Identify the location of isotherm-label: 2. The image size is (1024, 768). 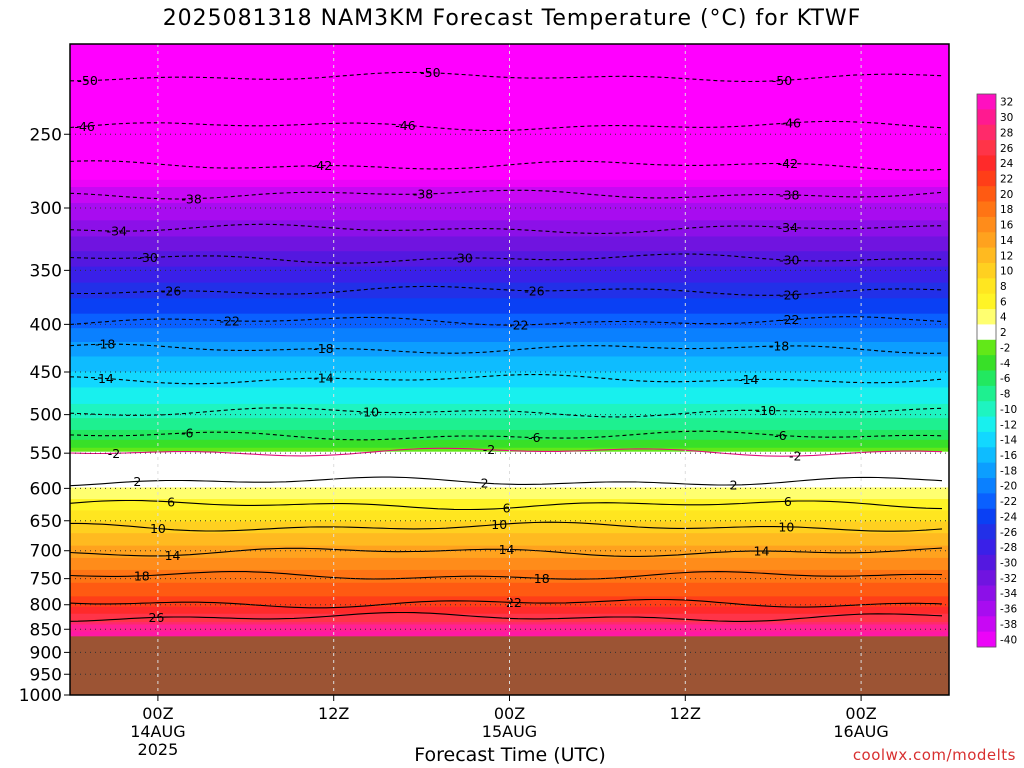
(734, 484).